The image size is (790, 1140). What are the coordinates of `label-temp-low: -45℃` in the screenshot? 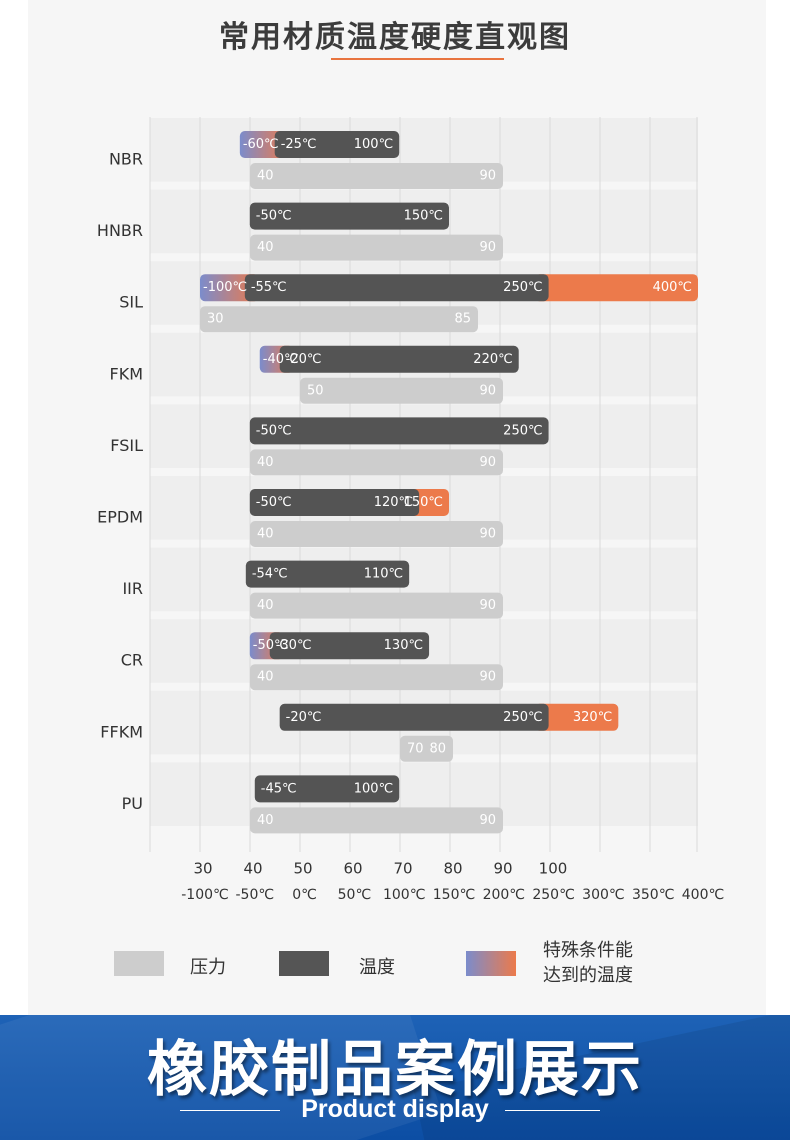 It's located at (279, 788).